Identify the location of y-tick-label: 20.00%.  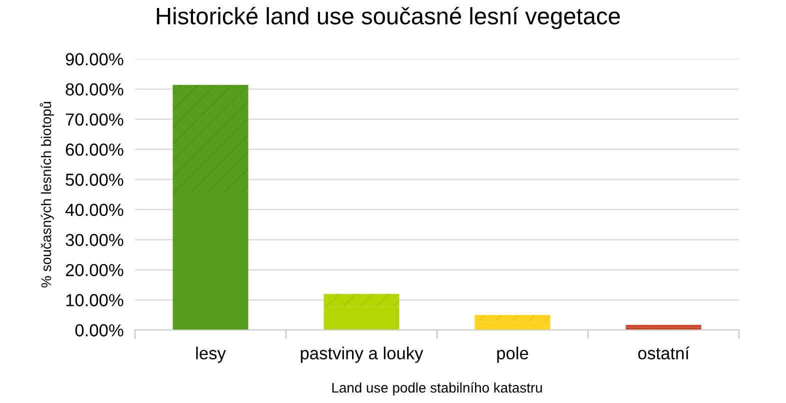
(95, 270).